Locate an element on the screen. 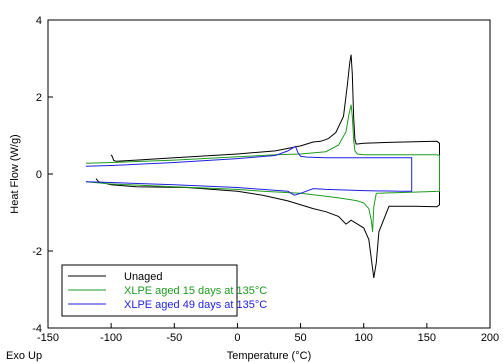  x-axis-label: Temperature (°C) is located at coordinates (269, 356).